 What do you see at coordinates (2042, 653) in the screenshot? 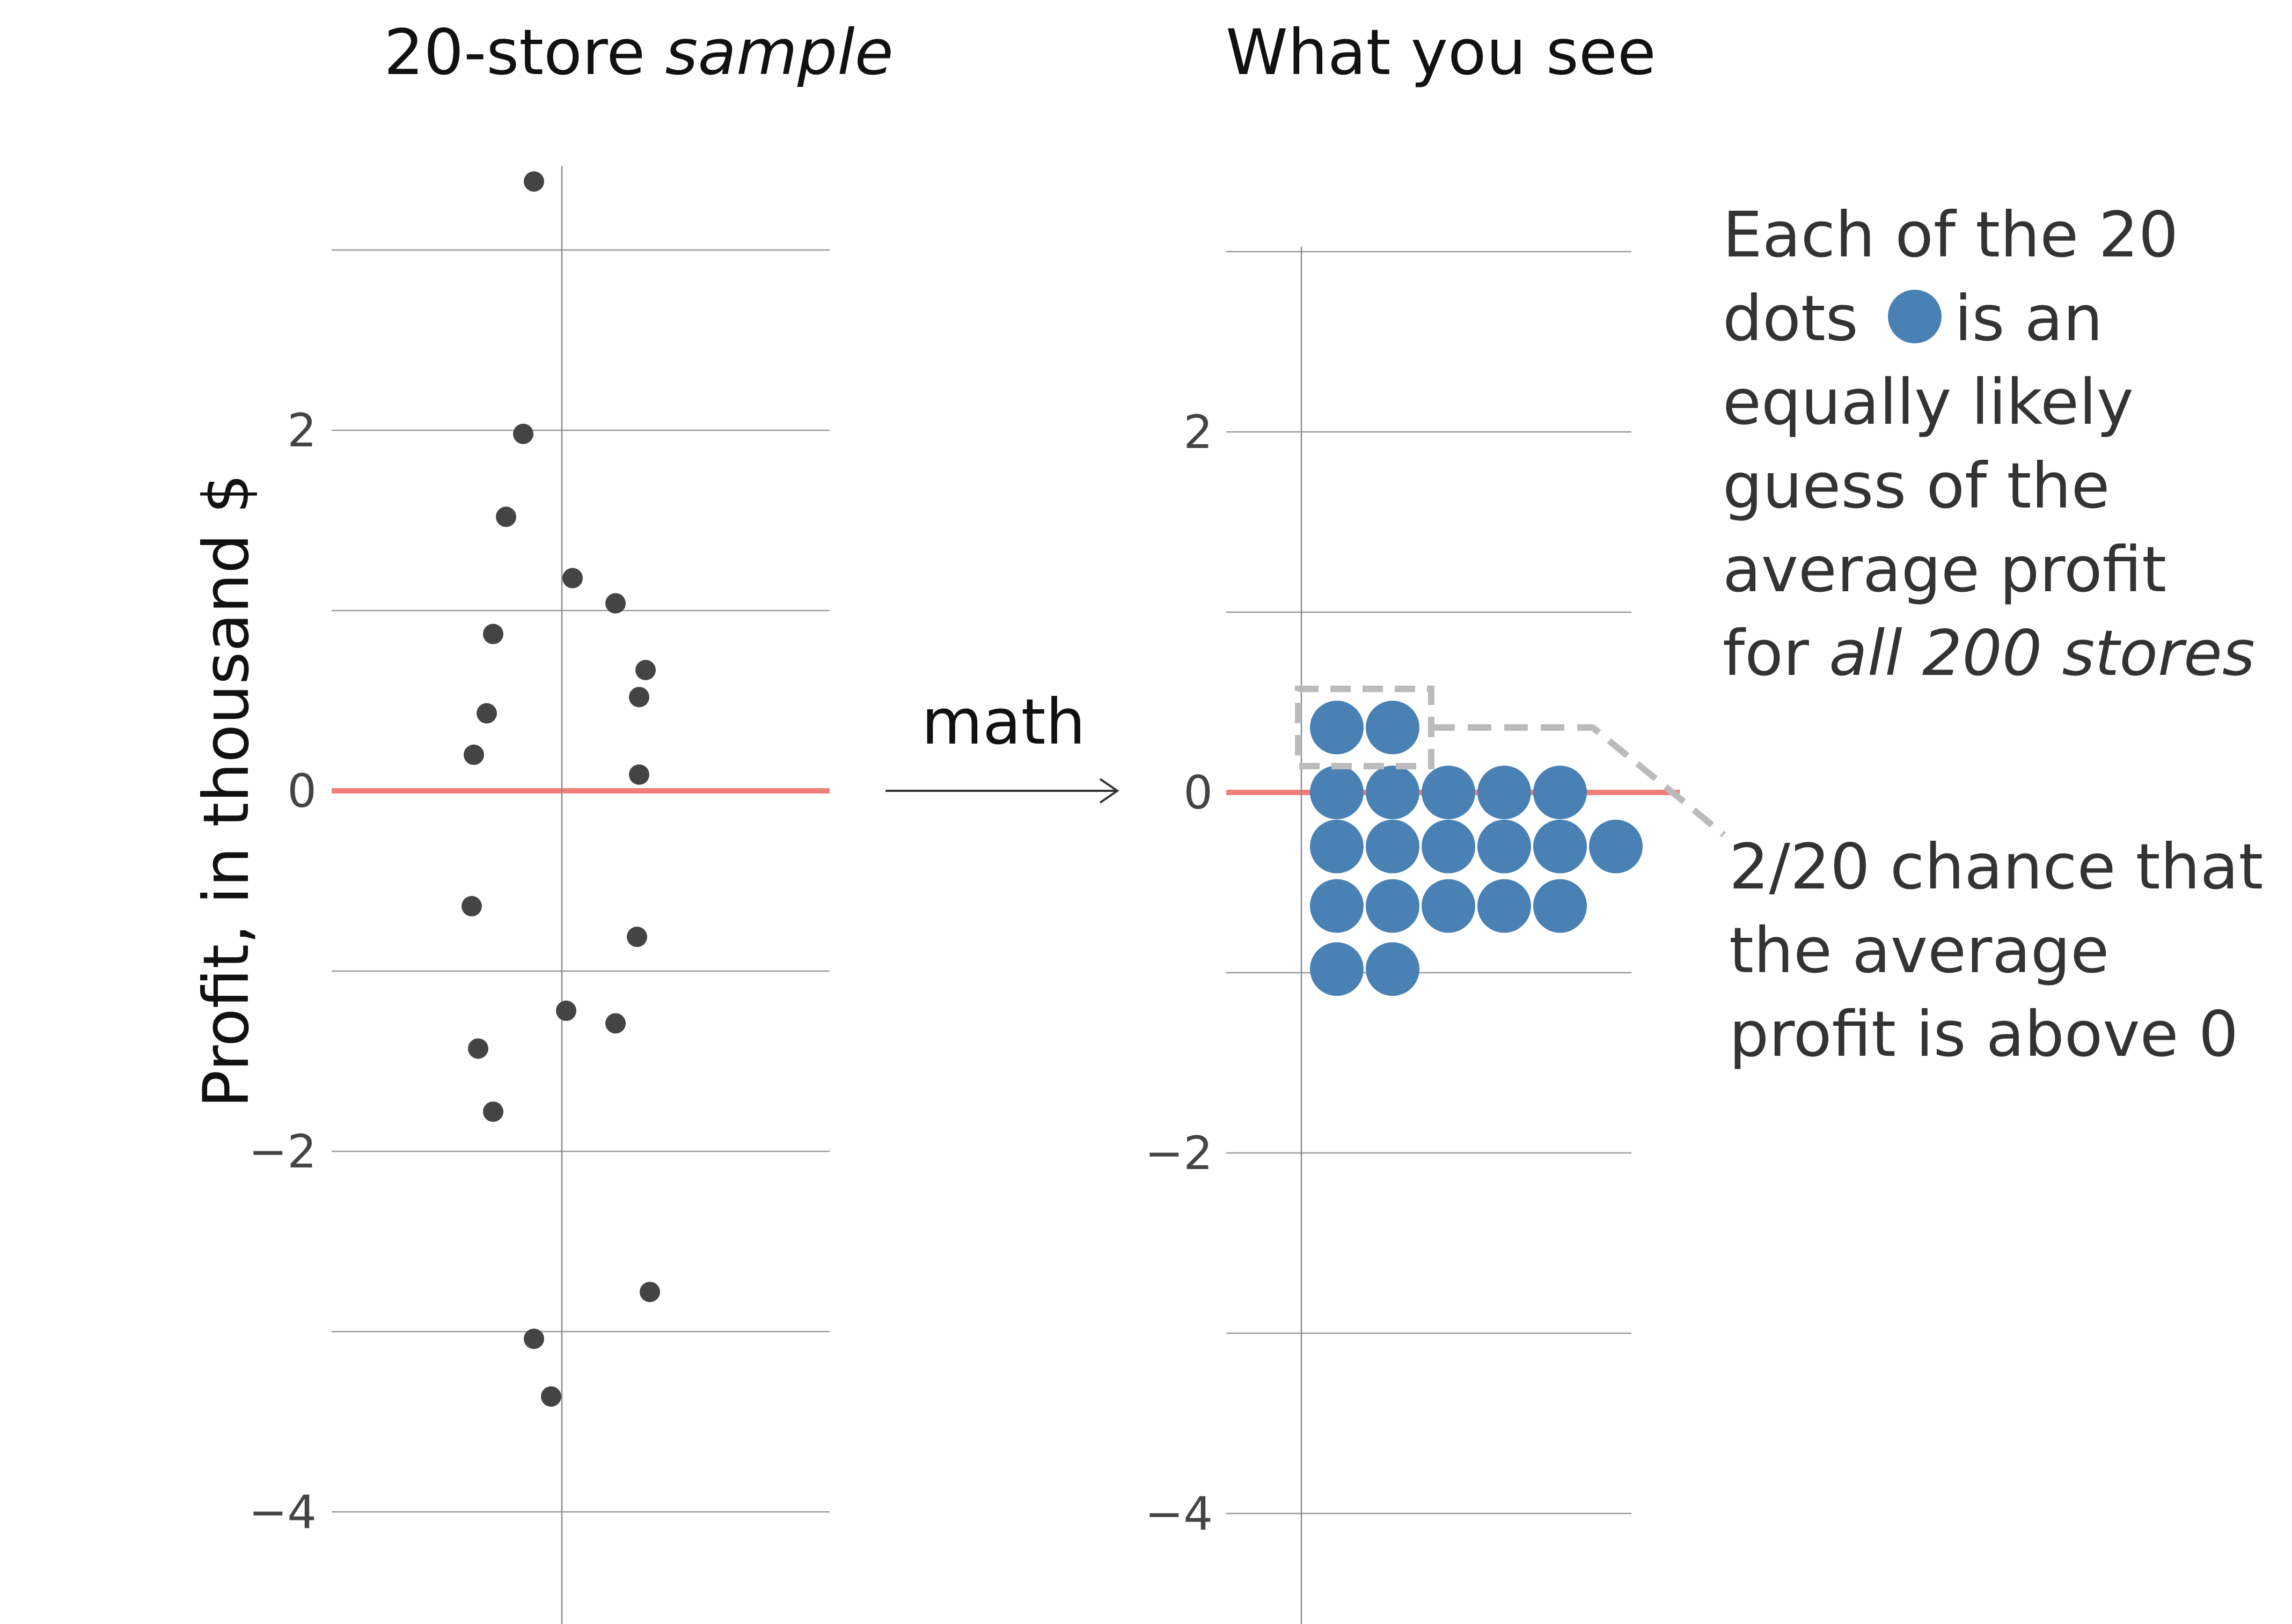
I see `legend-note-italic-text: all 200 stores` at bounding box center [2042, 653].